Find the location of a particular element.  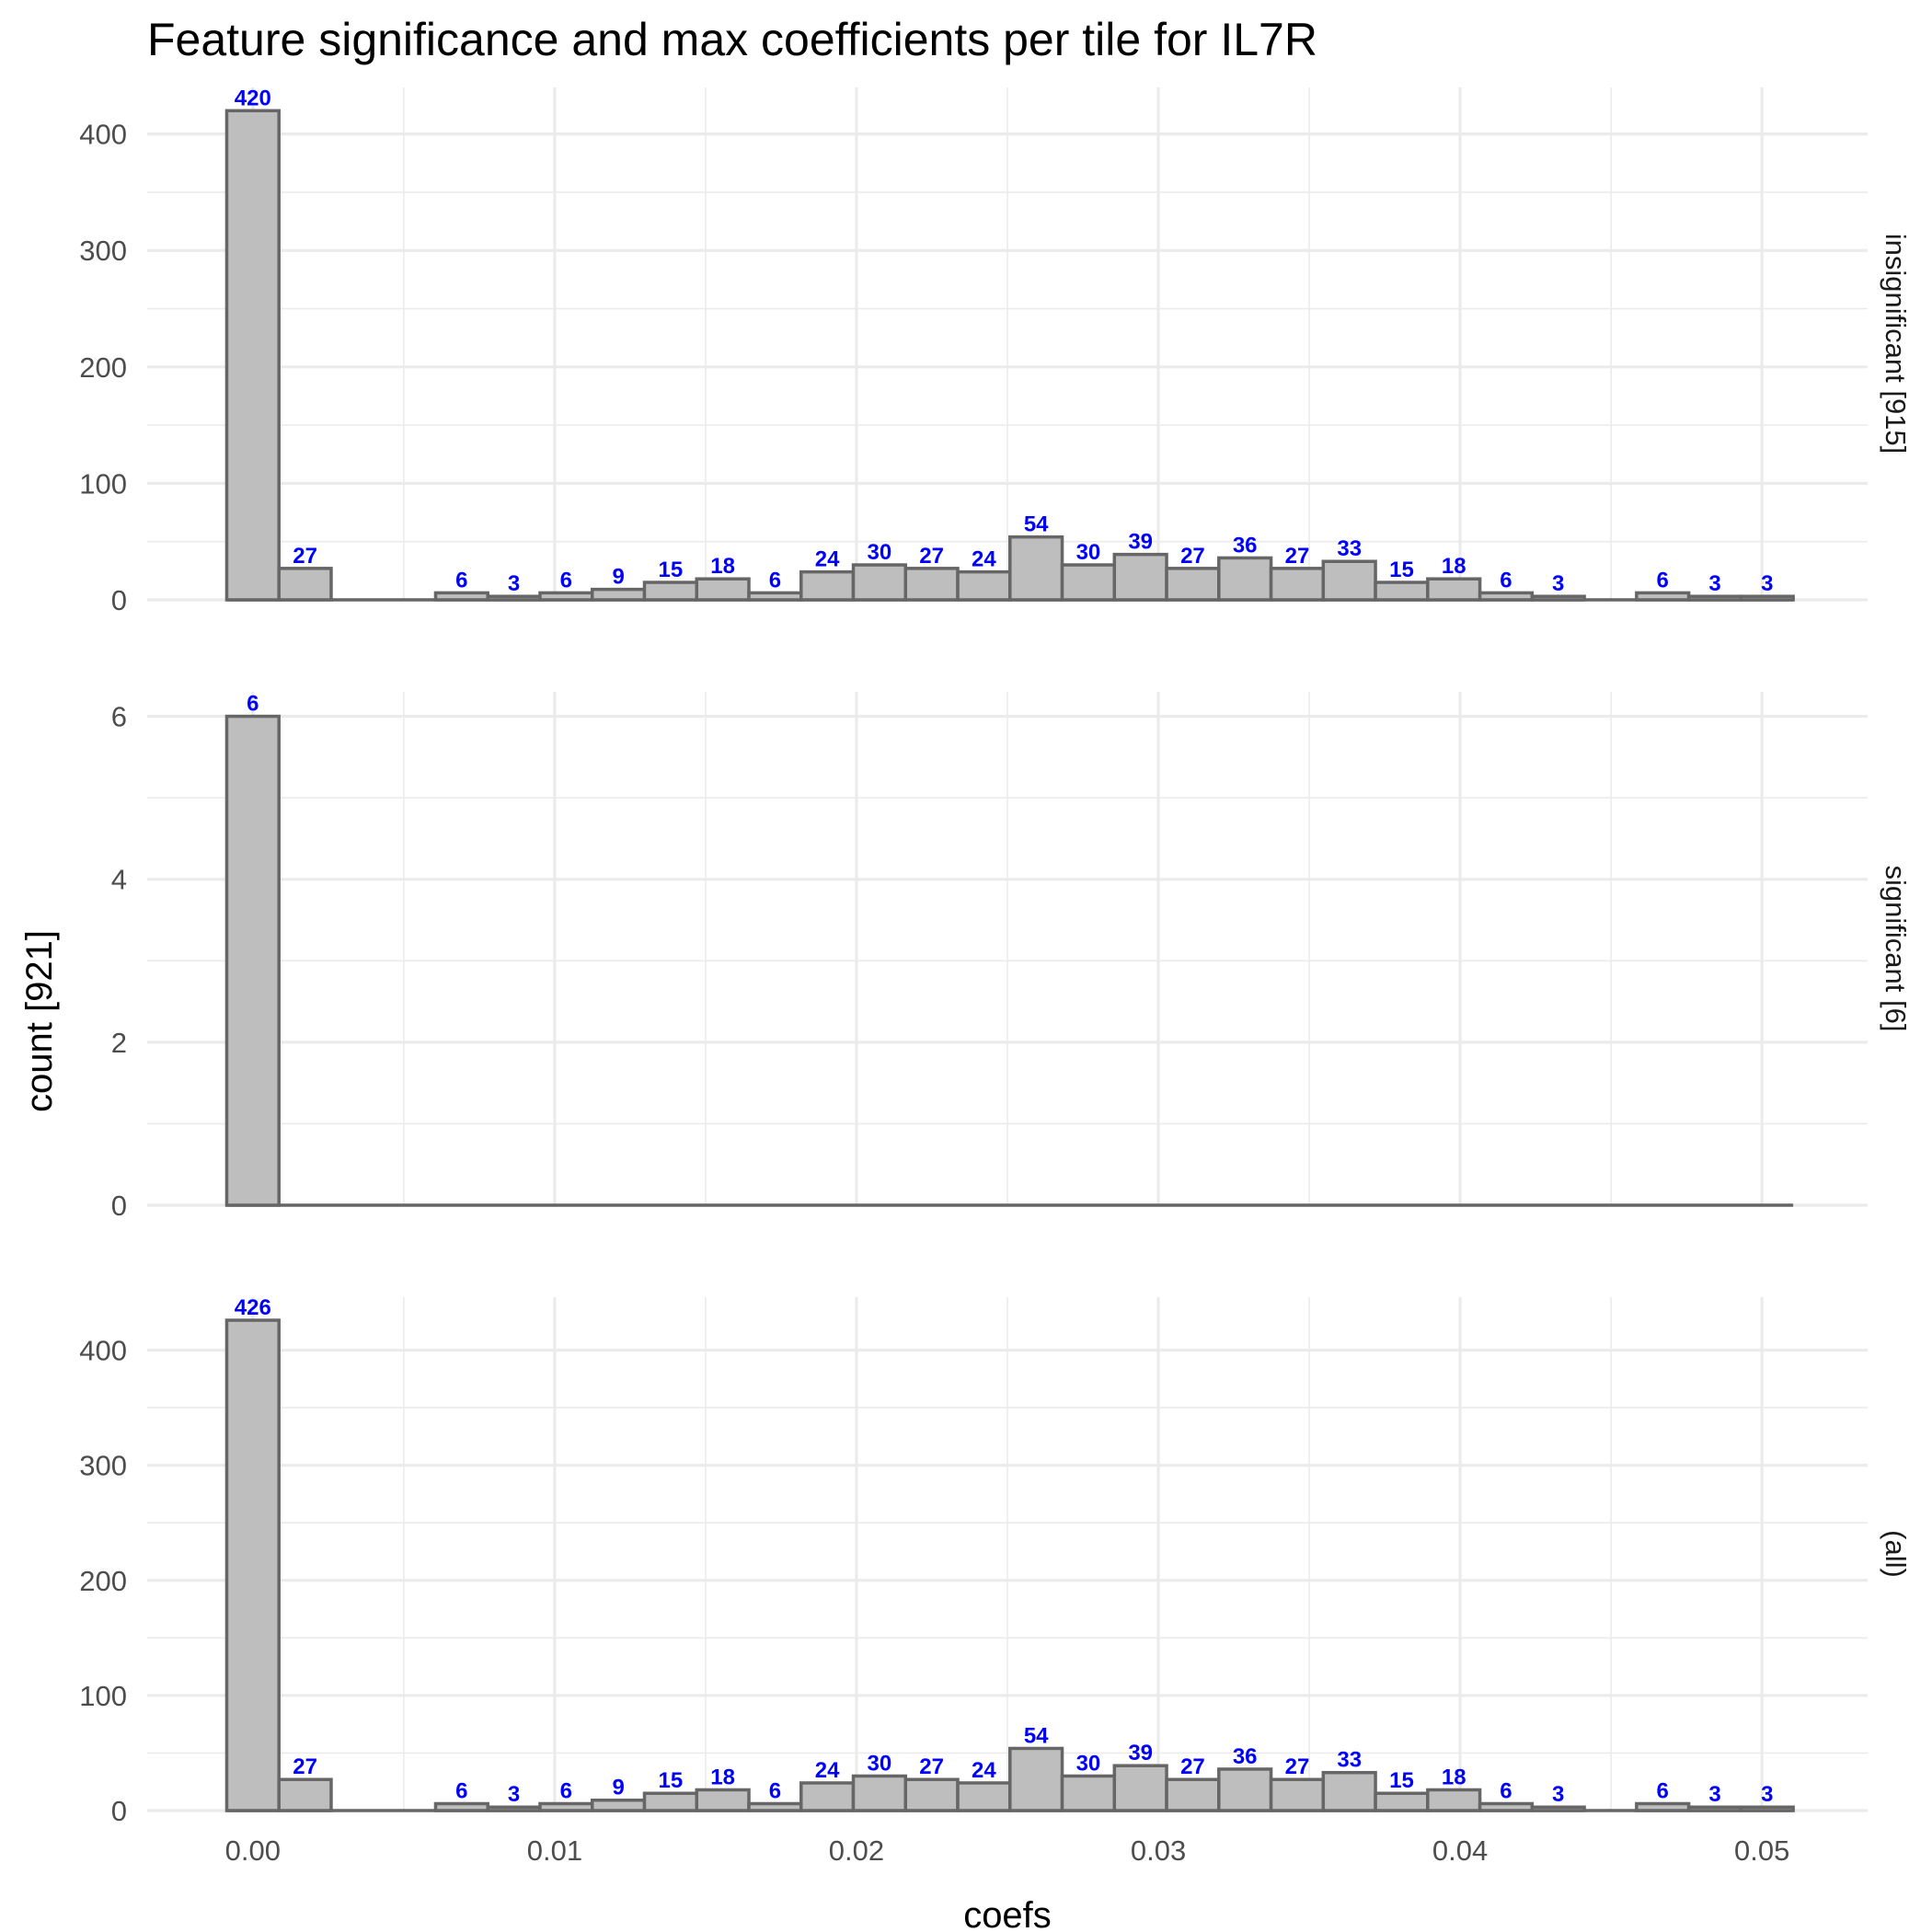

bar-count-label: 39 is located at coordinates (1140, 1753).